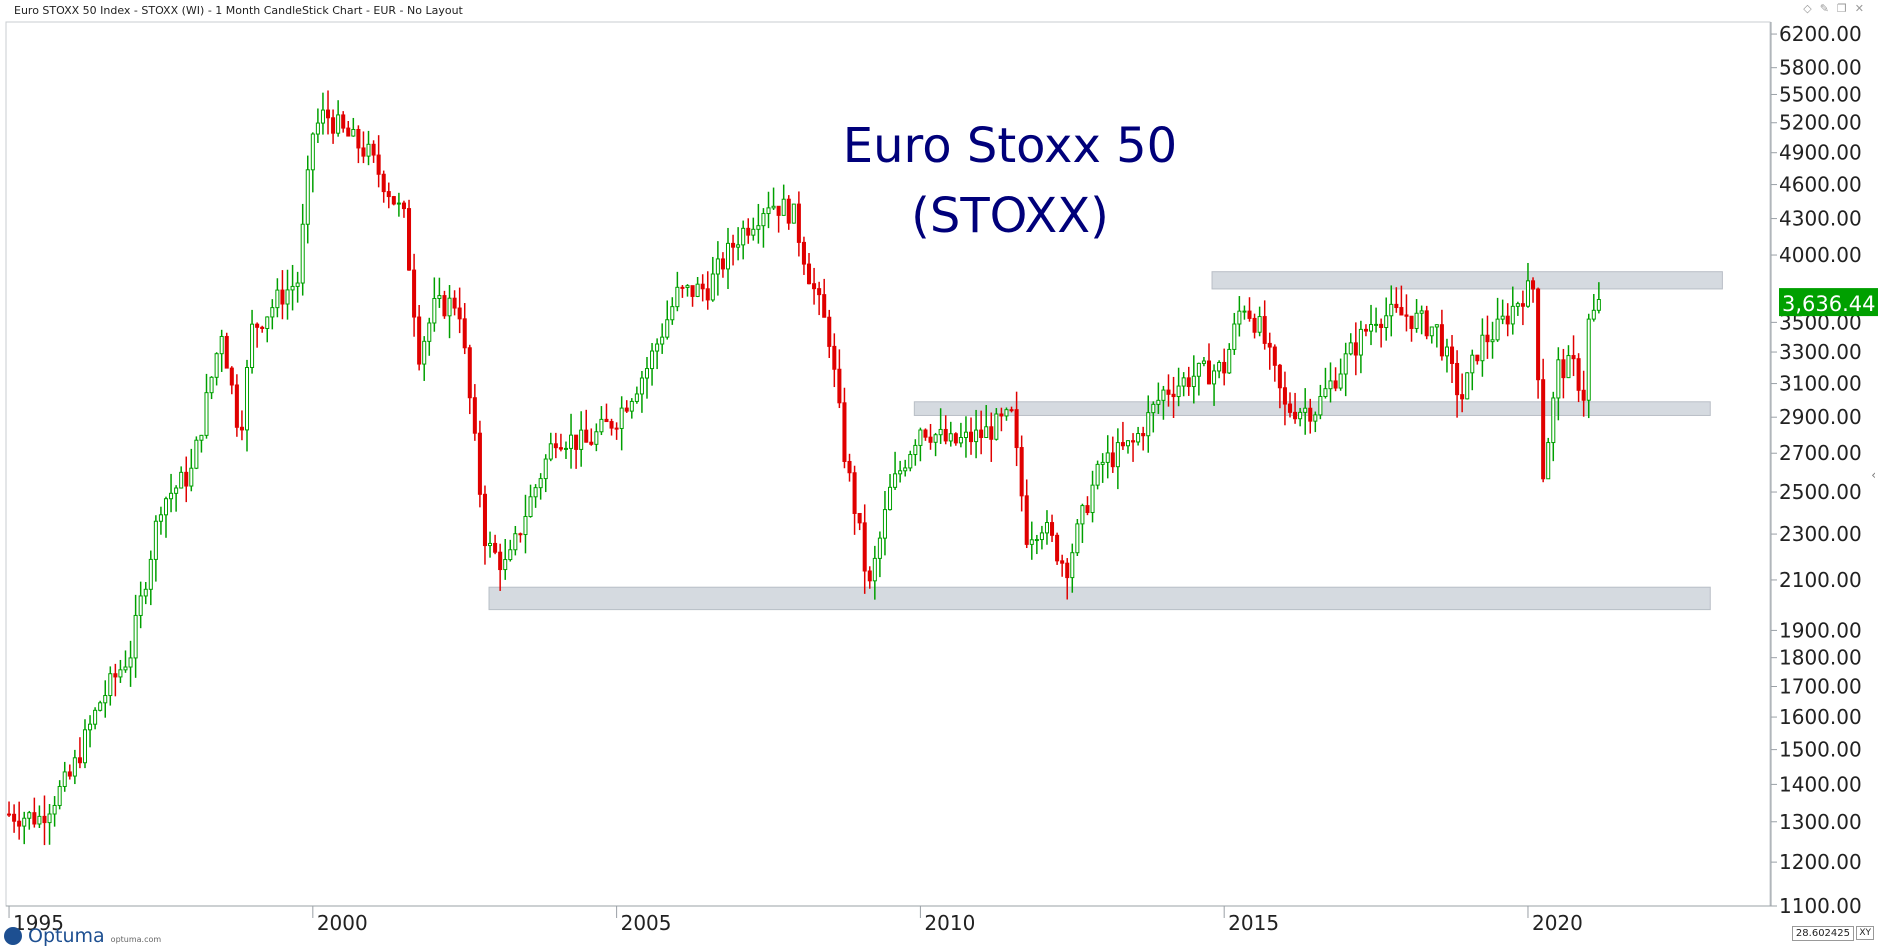 Image resolution: width=1878 pixels, height=947 pixels. What do you see at coordinates (1873, 475) in the screenshot?
I see `collapse-panel-icon: ‹` at bounding box center [1873, 475].